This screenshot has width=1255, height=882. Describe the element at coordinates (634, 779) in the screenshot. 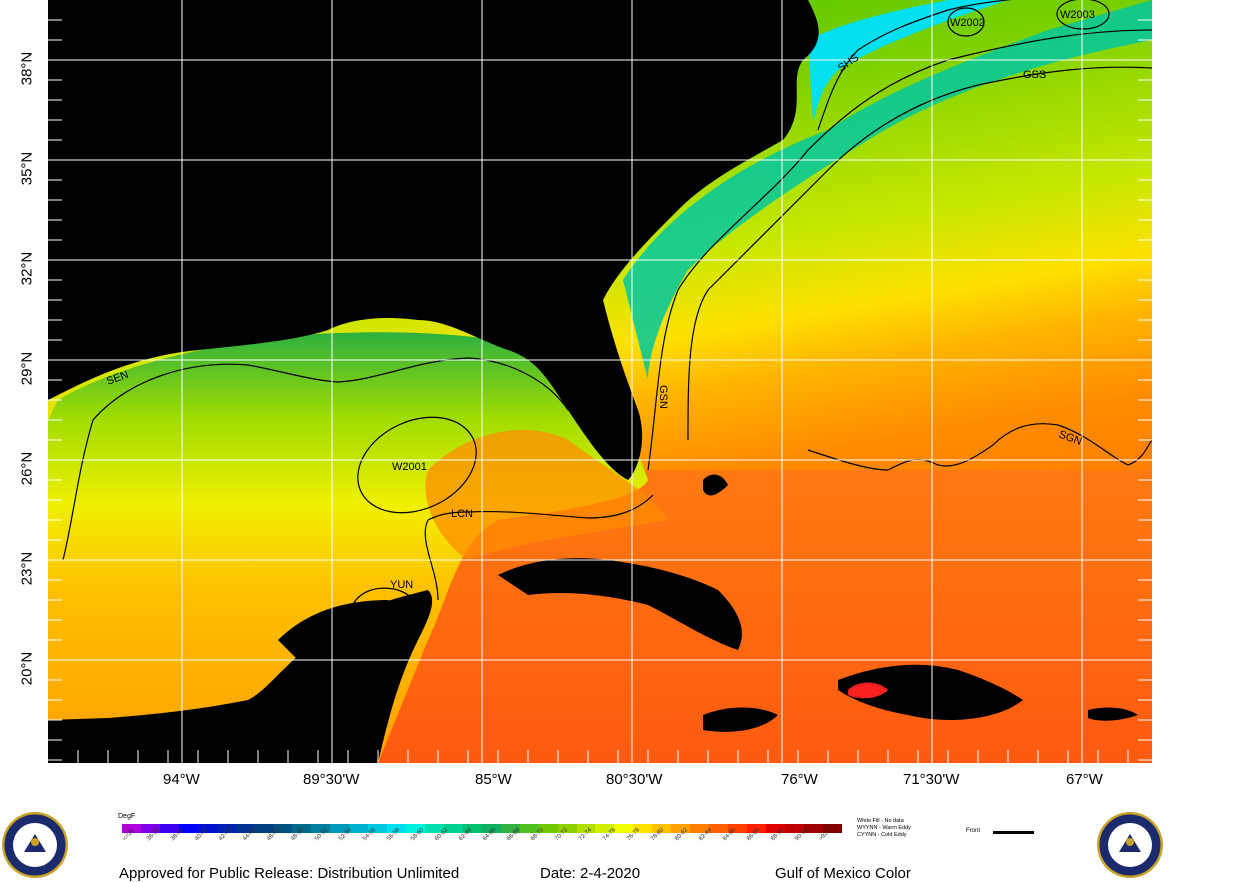

I see `lon-label-80-30w: 80°30'W` at that location.